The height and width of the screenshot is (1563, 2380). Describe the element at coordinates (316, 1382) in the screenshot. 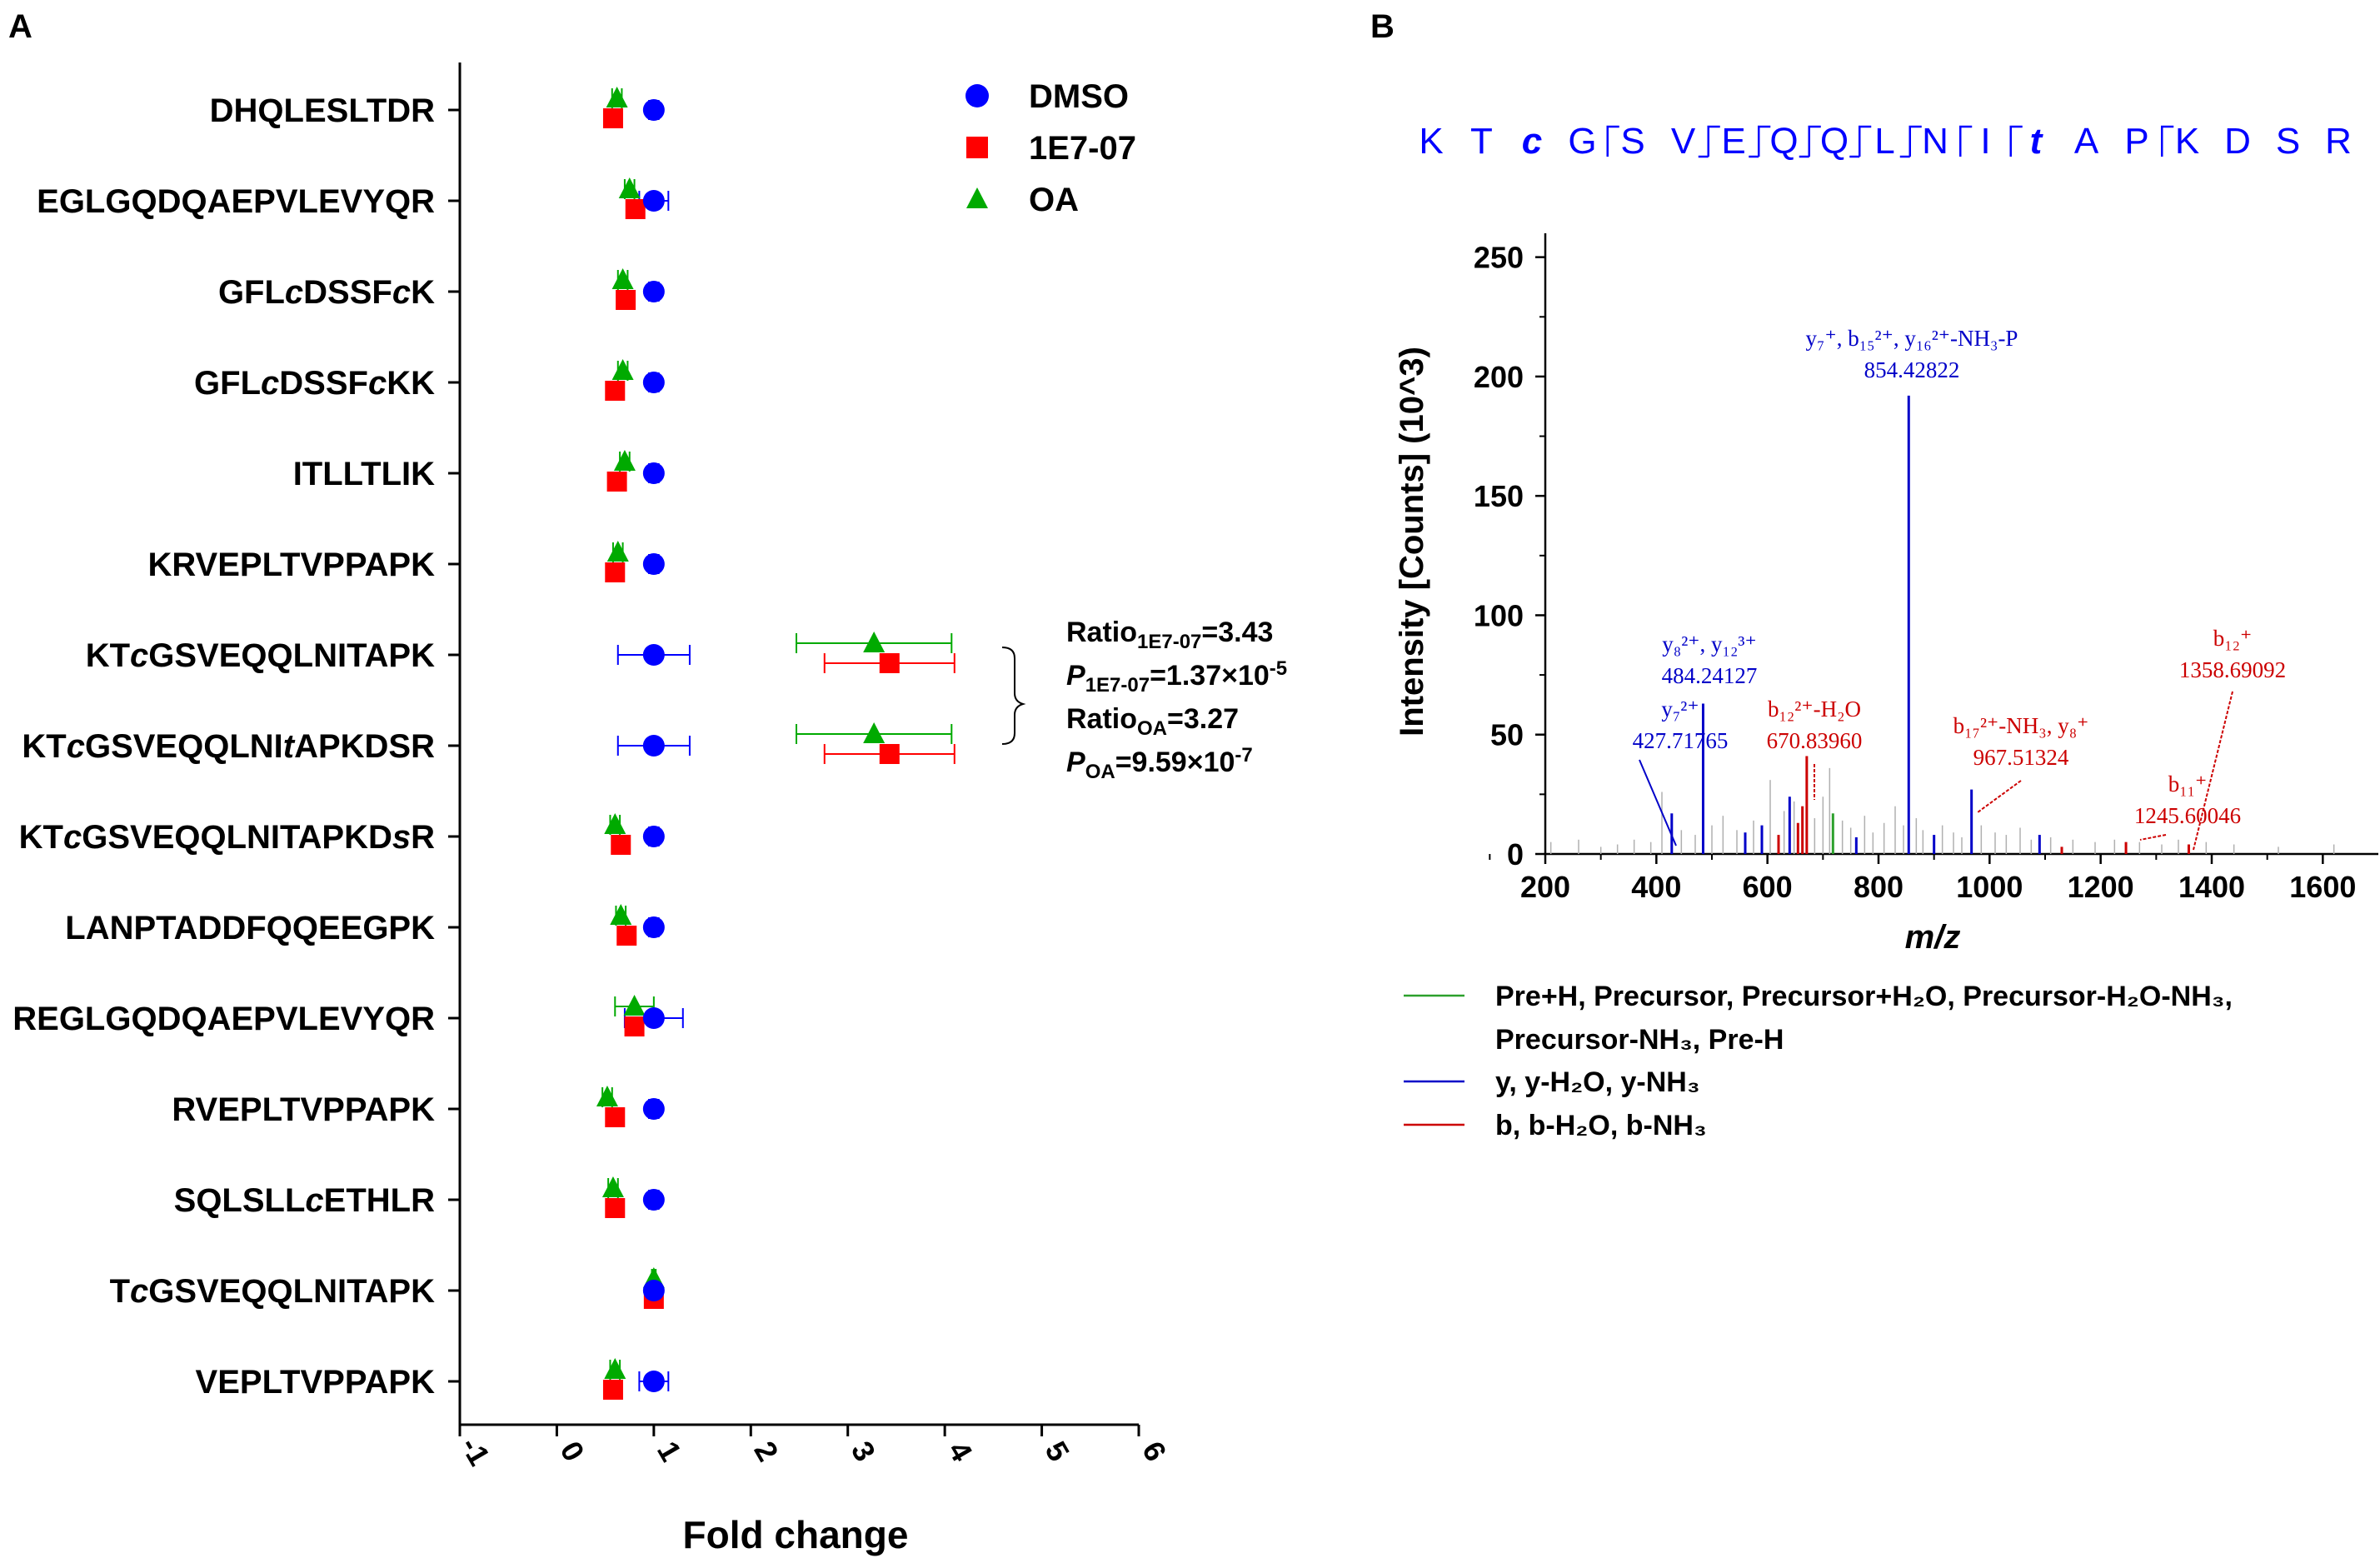

I see `peptide-label-vepltvppapk: VEPLTVPPAPK` at that location.